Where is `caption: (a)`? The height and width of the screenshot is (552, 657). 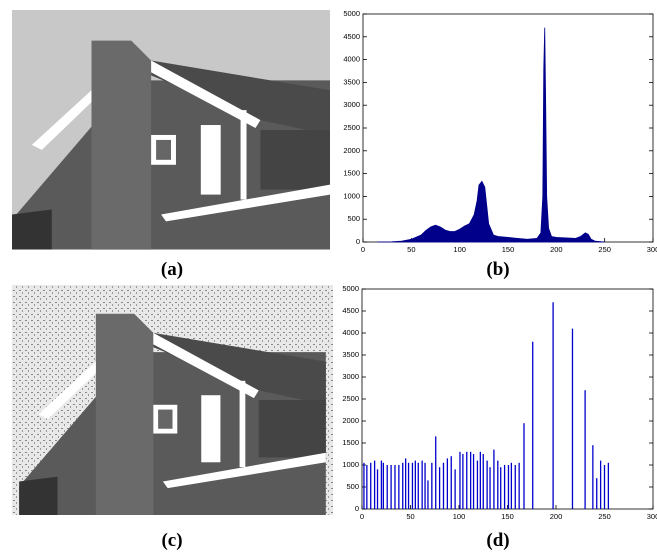
caption: (a) is located at coordinates (172, 269).